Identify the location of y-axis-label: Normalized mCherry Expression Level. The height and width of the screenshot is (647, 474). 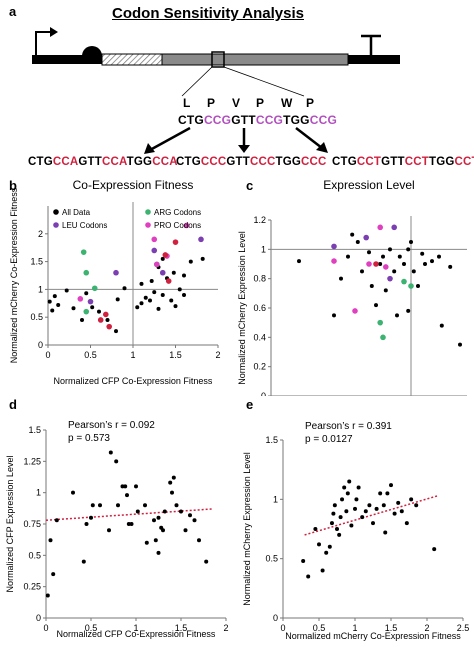
(247, 529).